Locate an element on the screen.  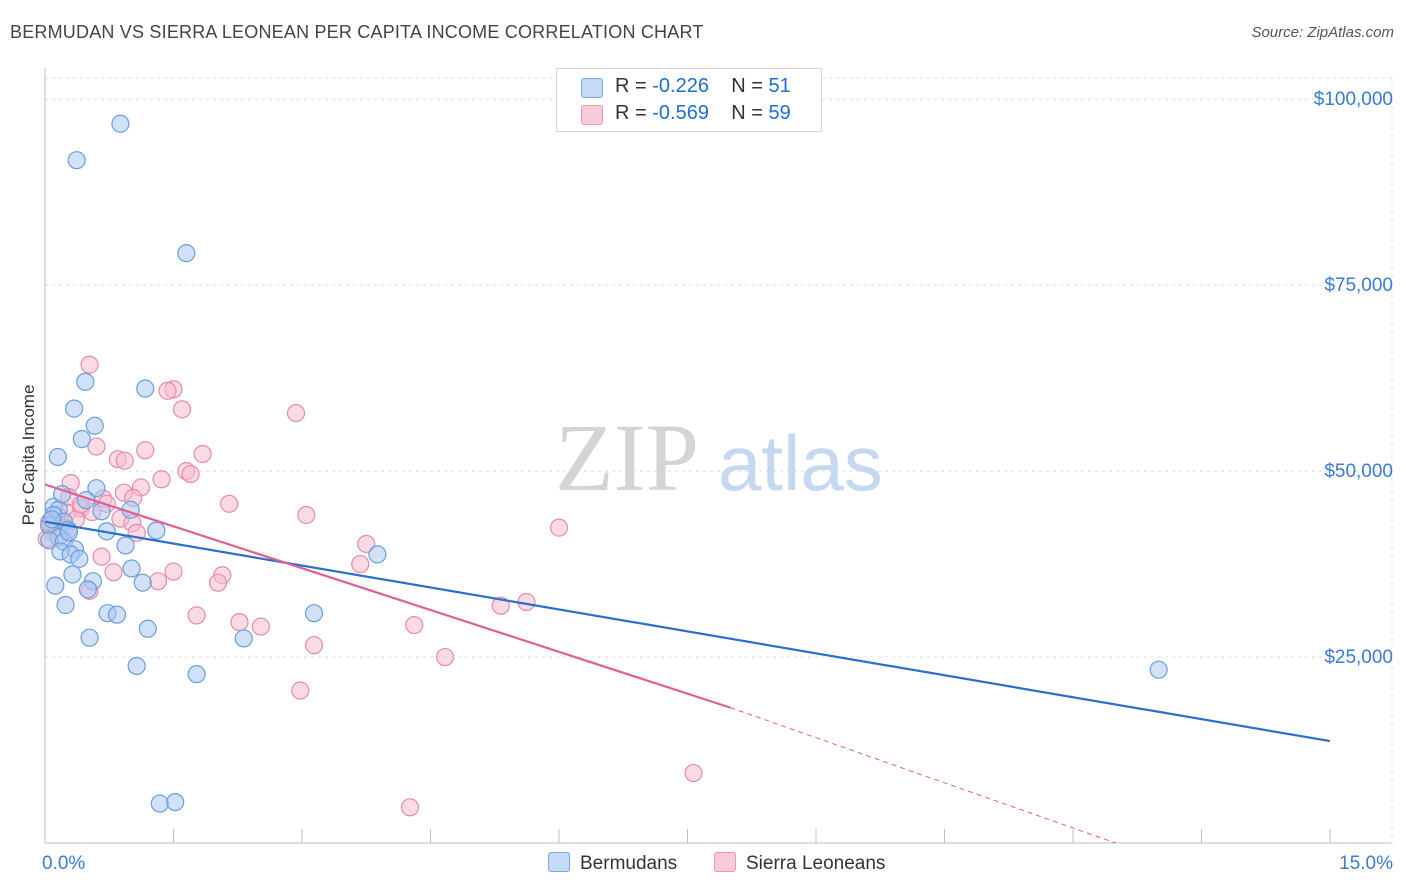
watermark: ZIP atlas is located at coordinates (719, 457).